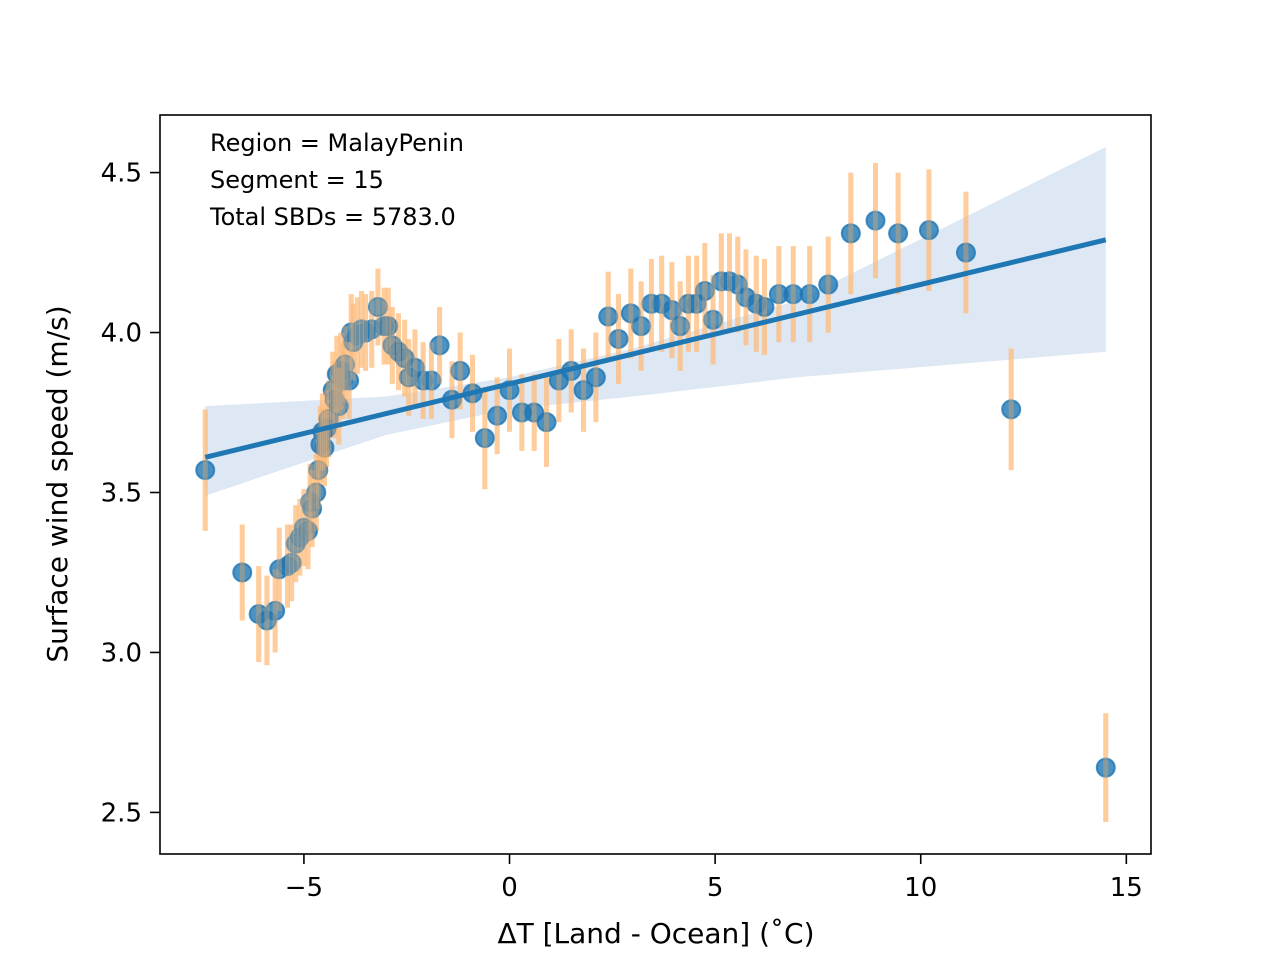  What do you see at coordinates (920, 888) in the screenshot?
I see `x-tick-label: 10` at bounding box center [920, 888].